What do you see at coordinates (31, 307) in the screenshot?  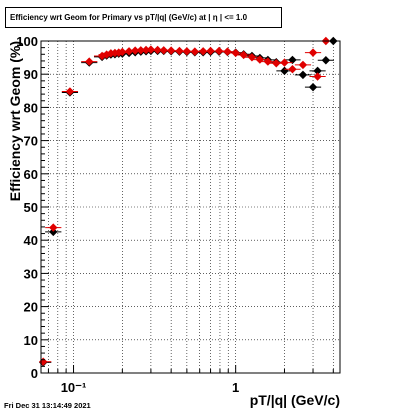 I see `y-tick-label: 20` at bounding box center [31, 307].